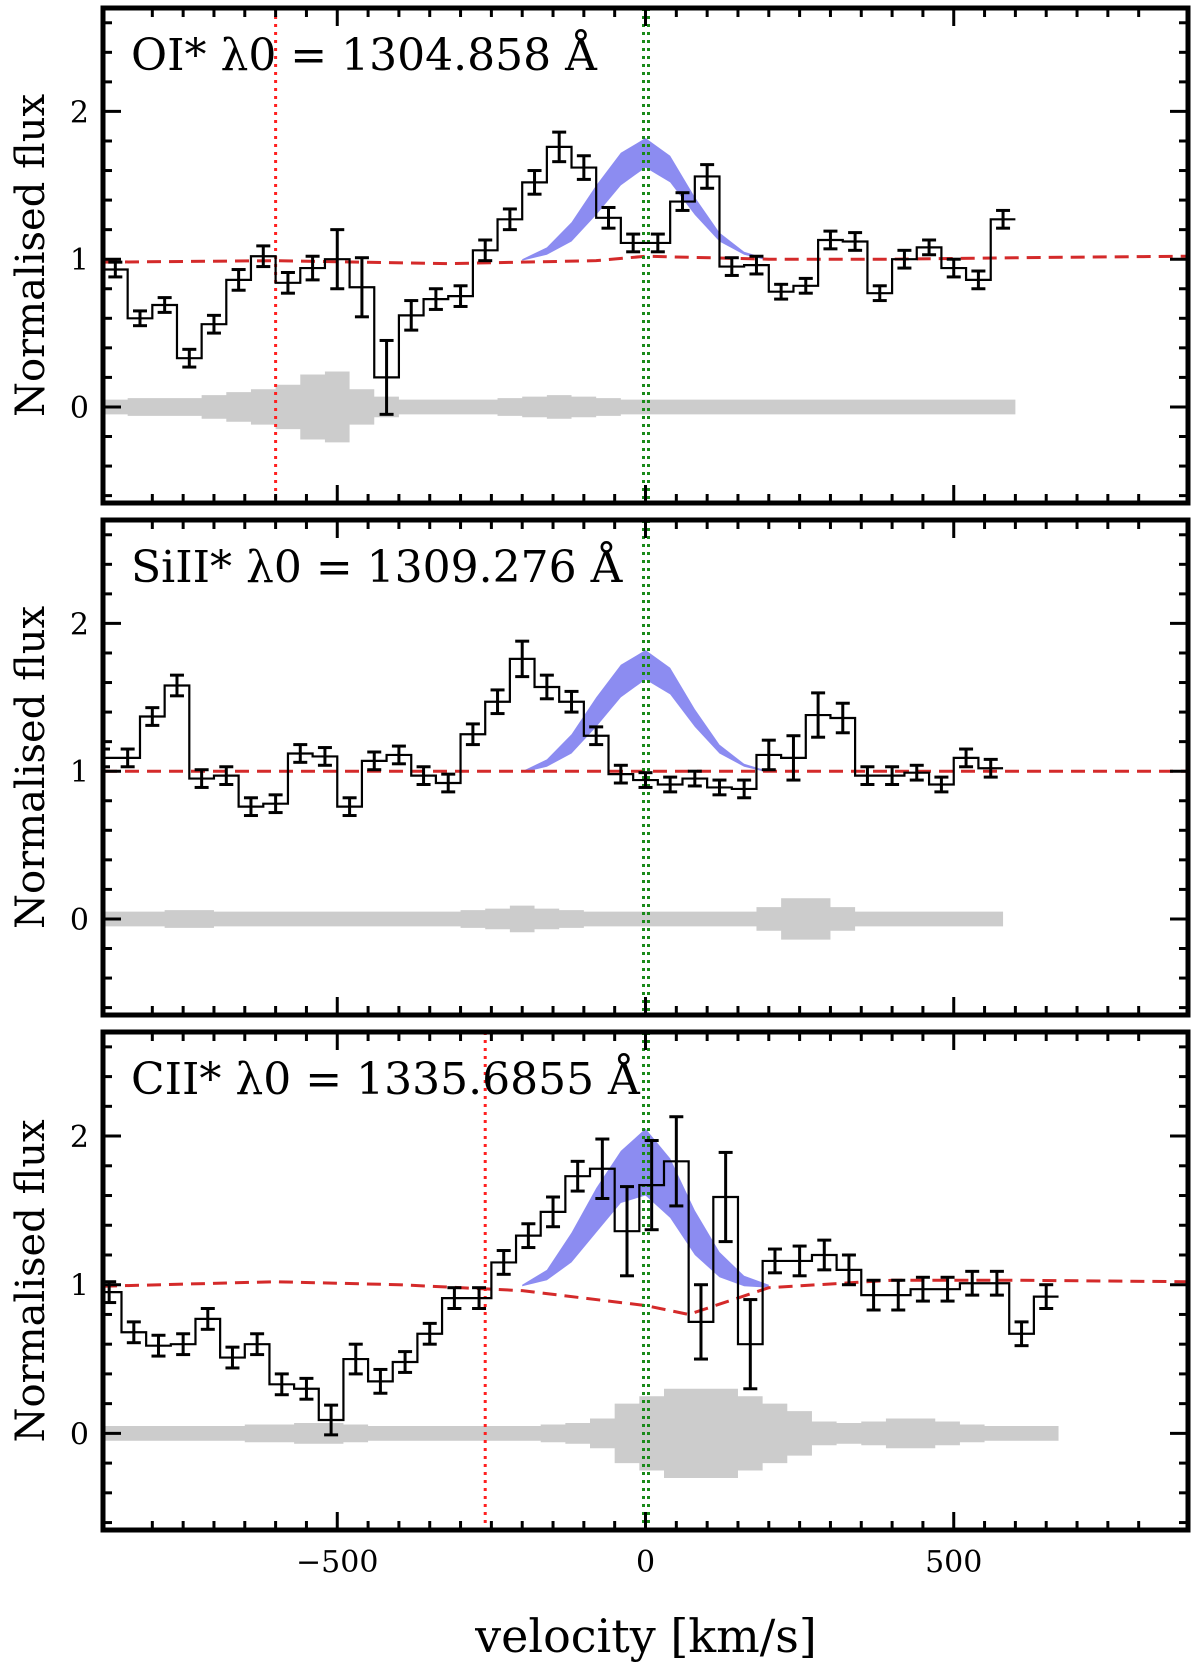 Image resolution: width=1200 pixels, height=1670 pixels. What do you see at coordinates (581, 1433) in the screenshot?
I see `error-band` at bounding box center [581, 1433].